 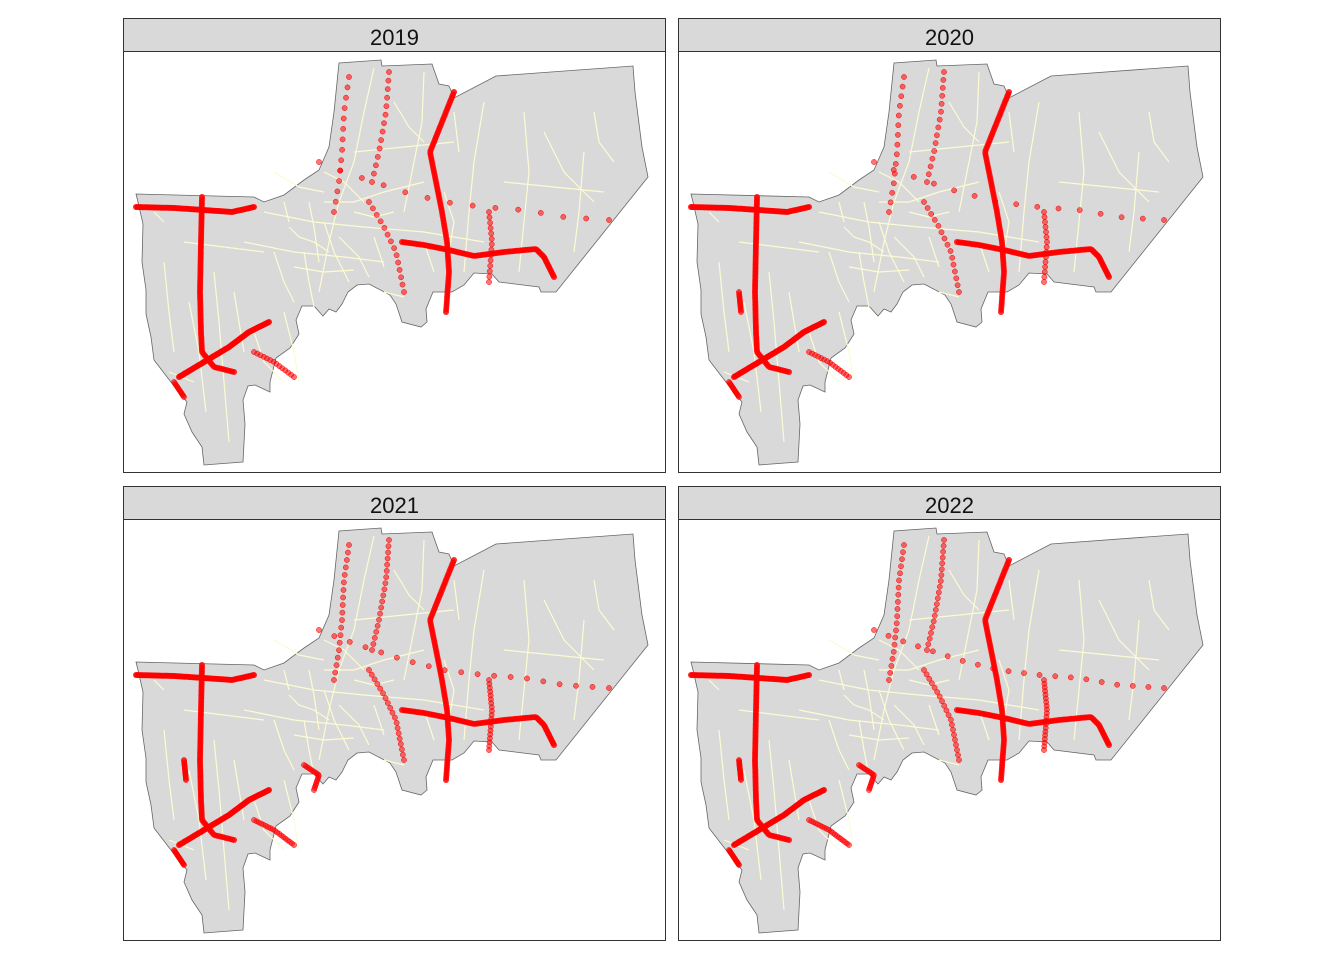 What do you see at coordinates (394, 37) in the screenshot?
I see `facet-title: 2019` at bounding box center [394, 37].